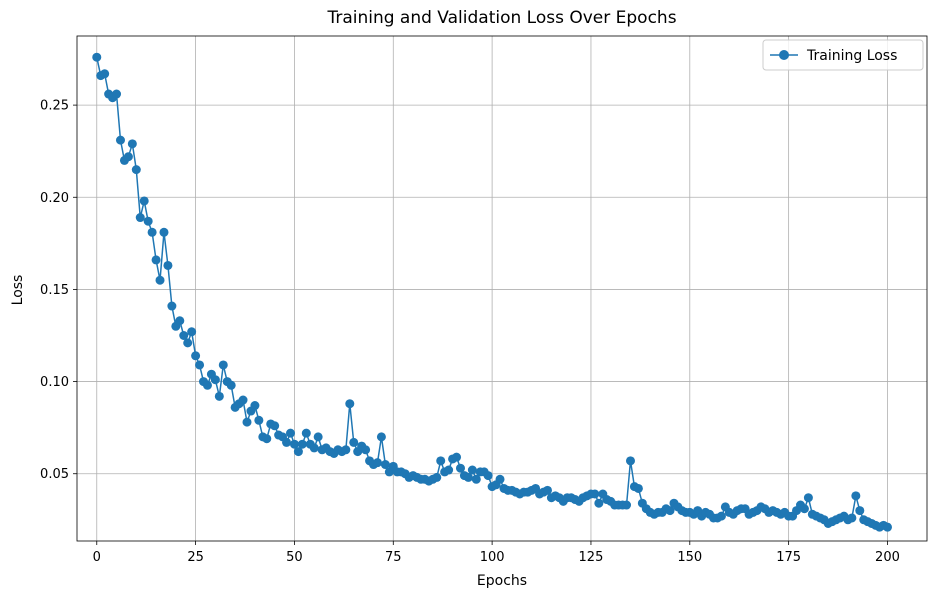 The height and width of the screenshot is (597, 935). Describe the element at coordinates (393, 557) in the screenshot. I see `x-tick-label: 75` at that location.